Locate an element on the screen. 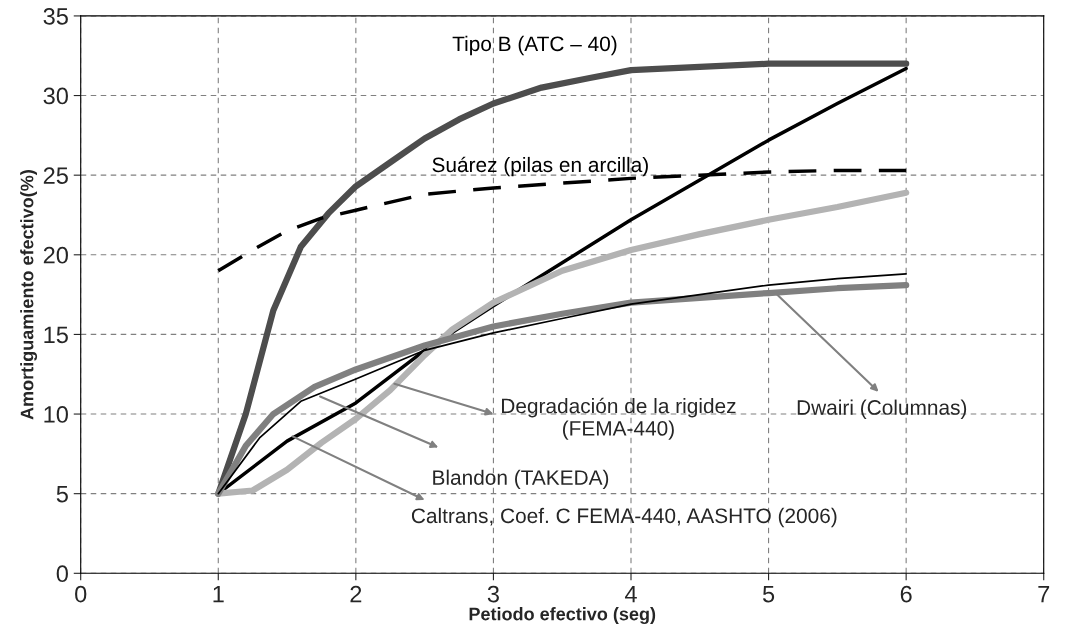 The width and height of the screenshot is (1076, 637). x-tick-label: 7 is located at coordinates (1044, 594).